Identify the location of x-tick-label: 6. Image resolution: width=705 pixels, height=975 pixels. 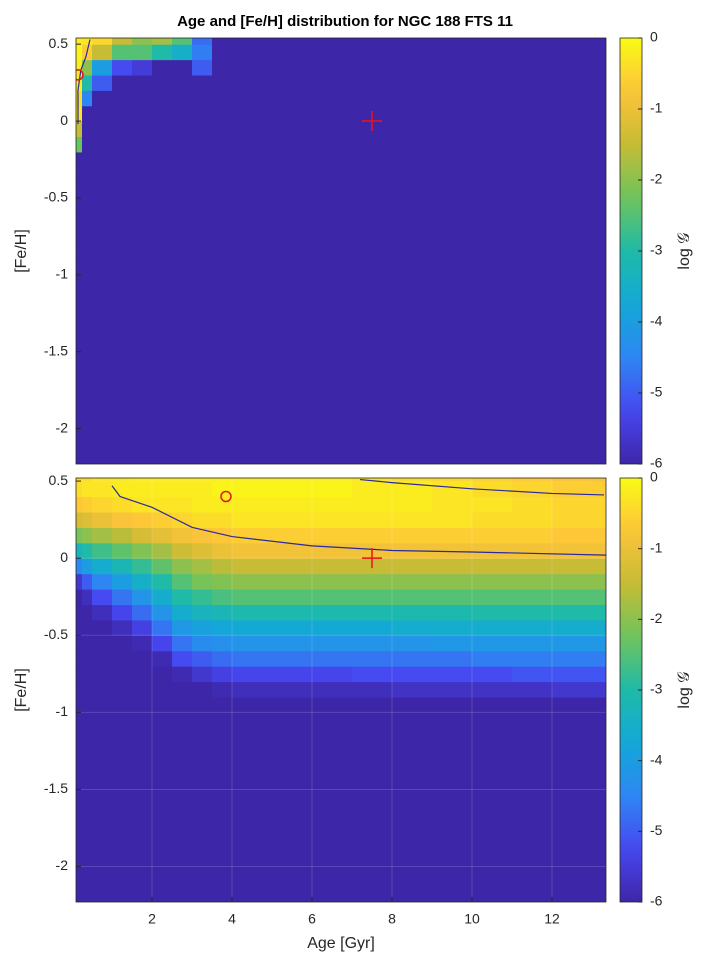
(312, 919).